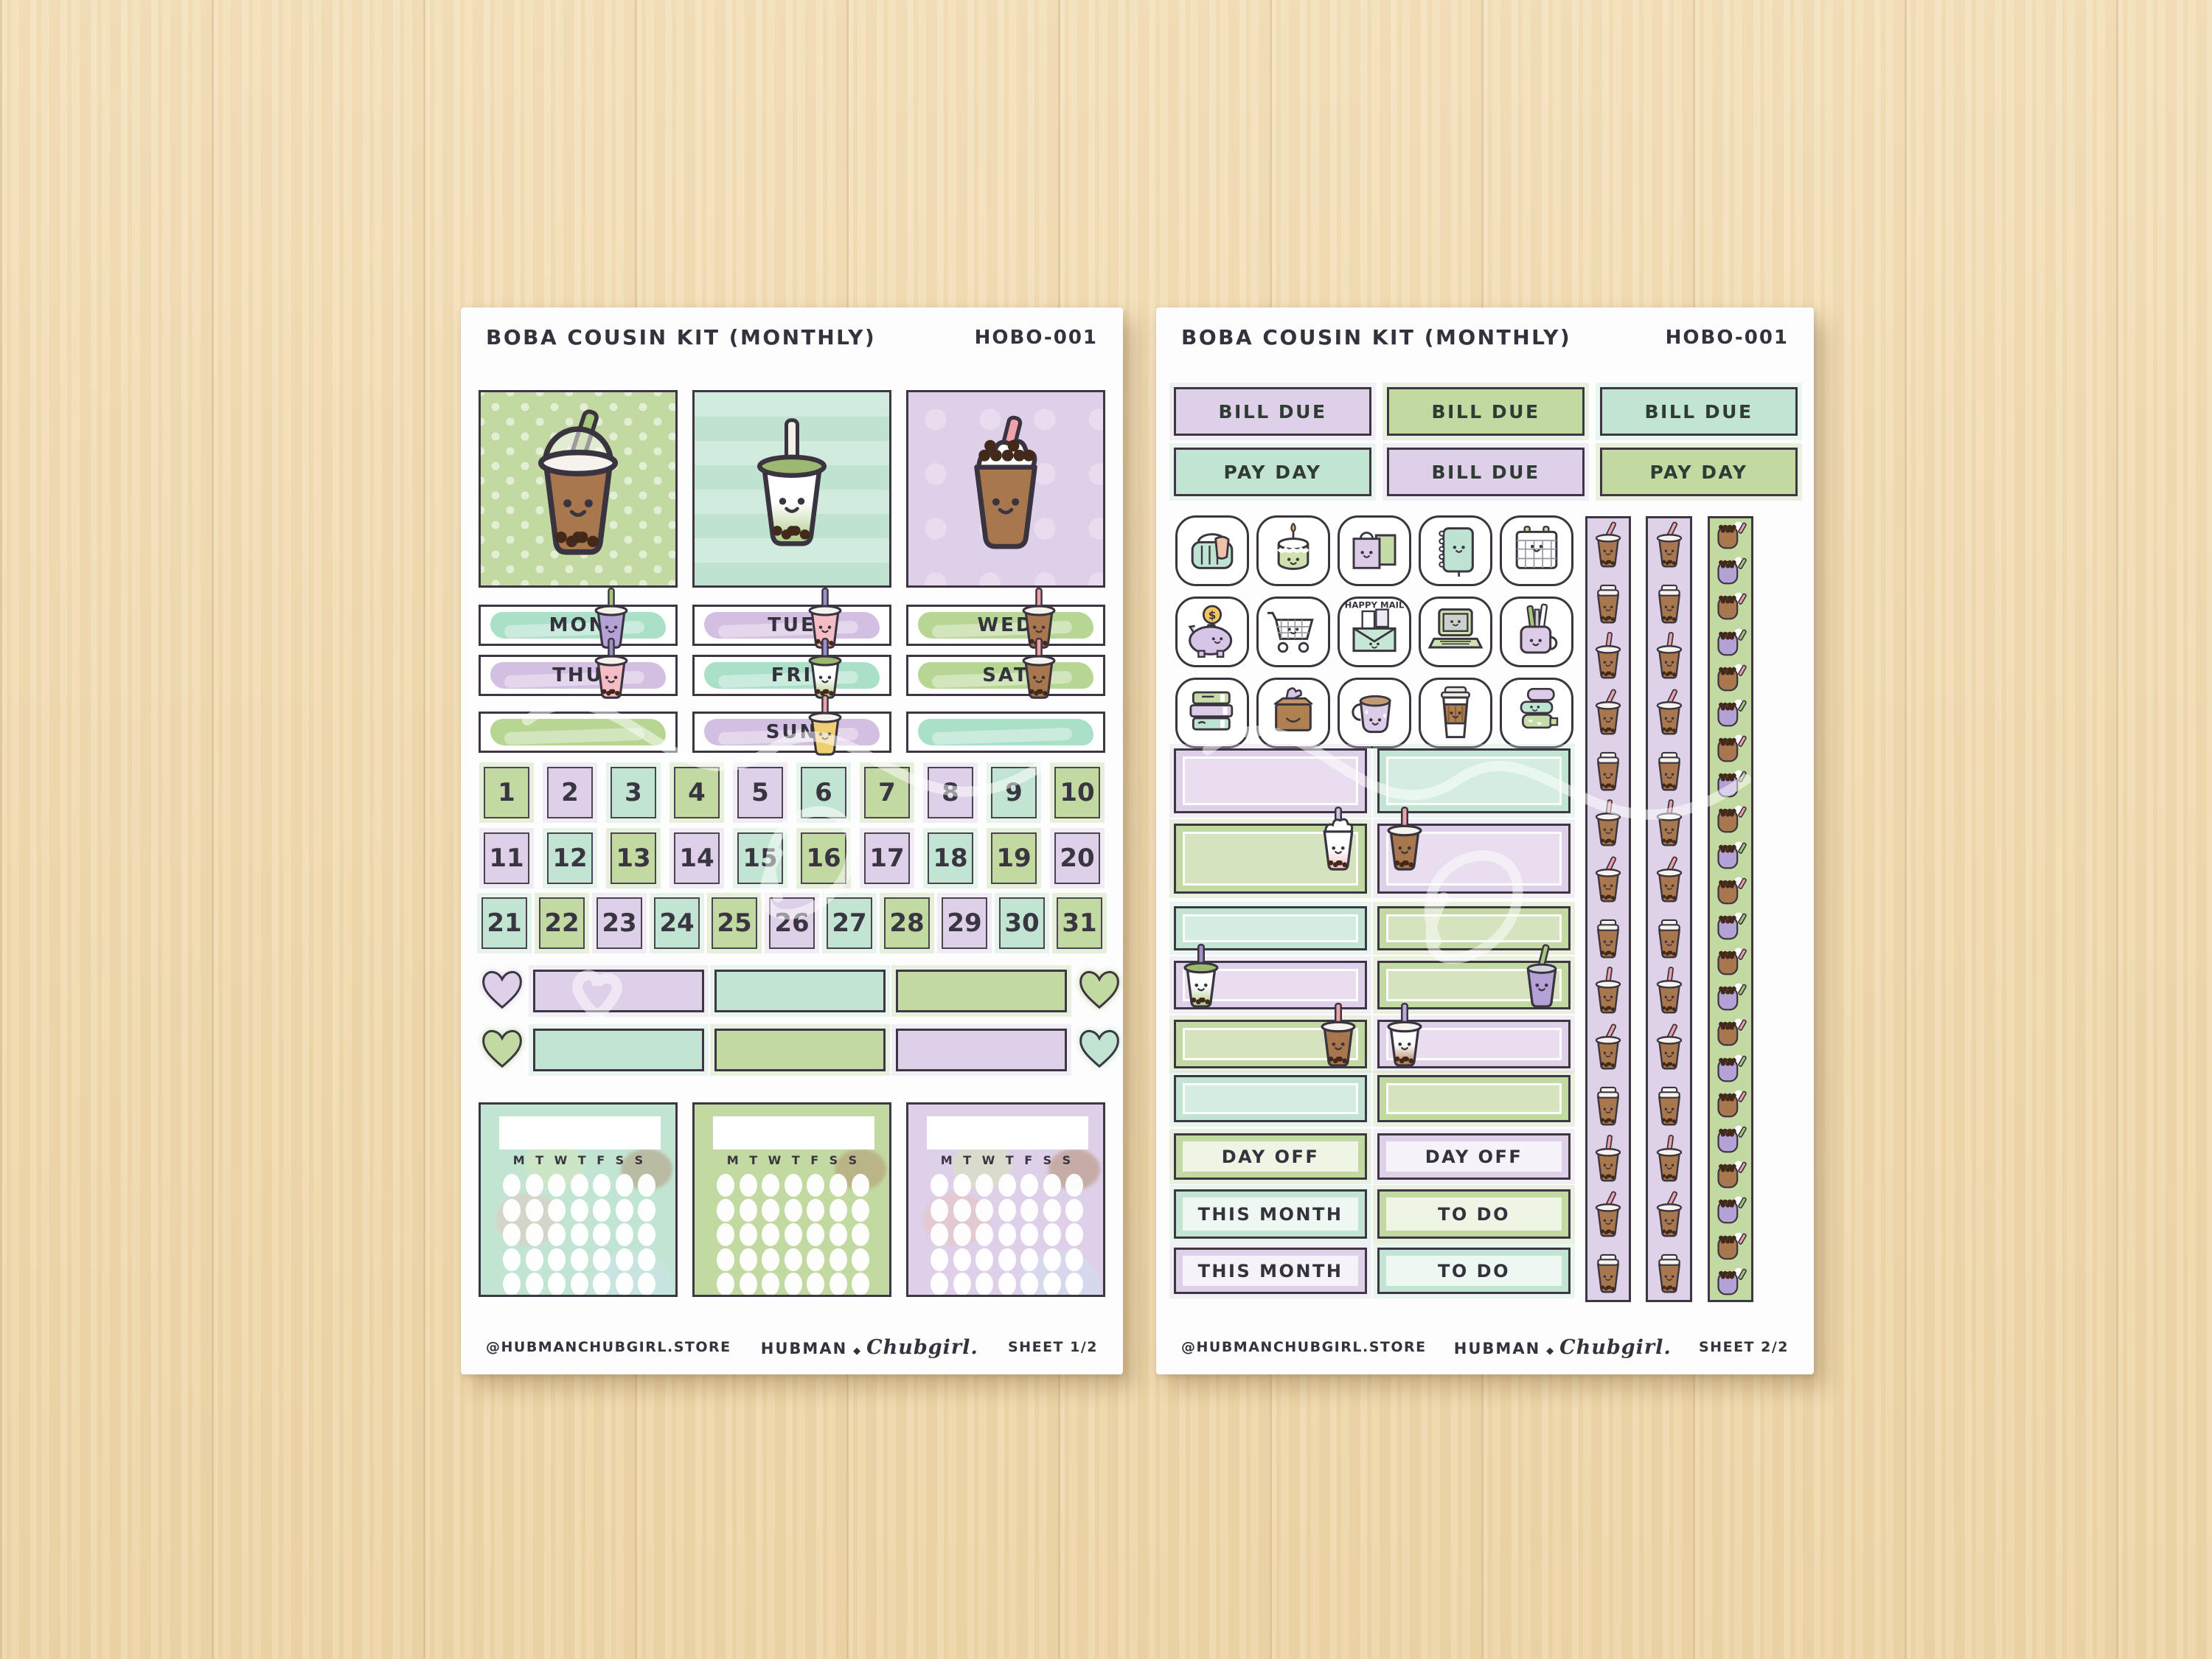  Describe the element at coordinates (791, 668) in the screenshot. I see `day-label-sticker-FRI: FRI` at that location.